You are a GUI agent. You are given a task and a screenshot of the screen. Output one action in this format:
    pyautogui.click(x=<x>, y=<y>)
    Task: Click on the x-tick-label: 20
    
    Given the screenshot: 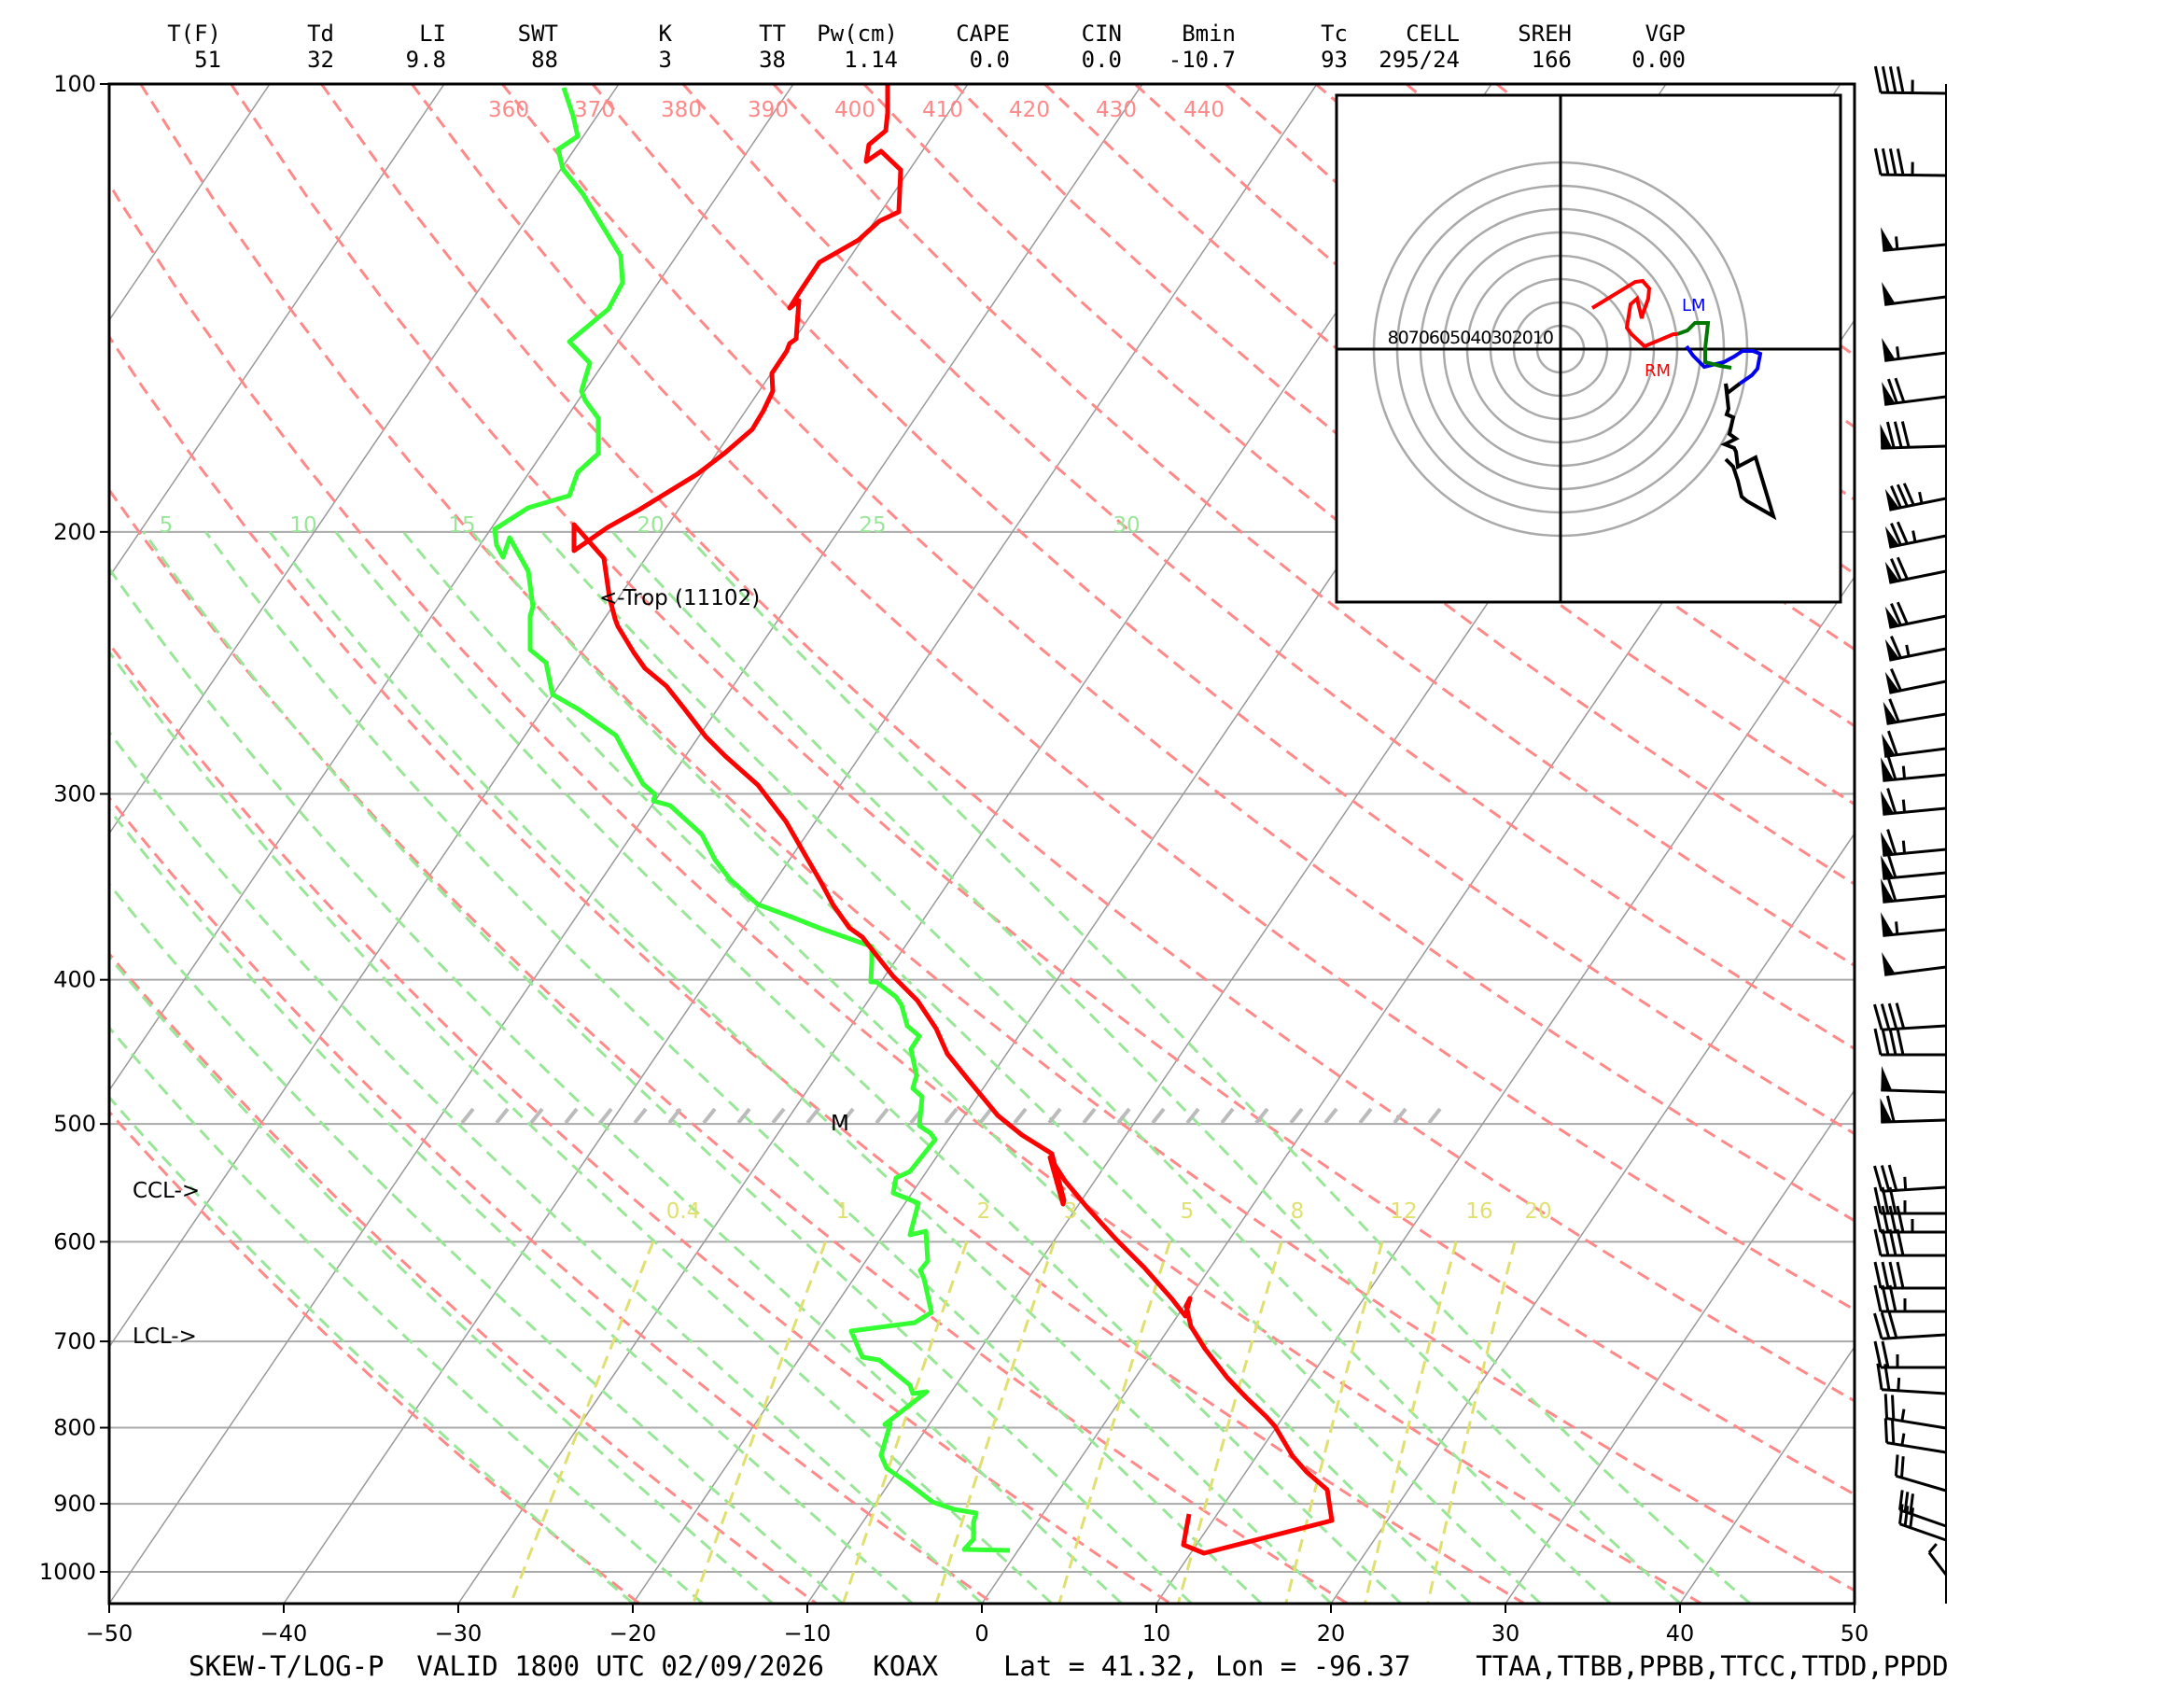 What is the action you would take?
    pyautogui.click(x=1331, y=1633)
    